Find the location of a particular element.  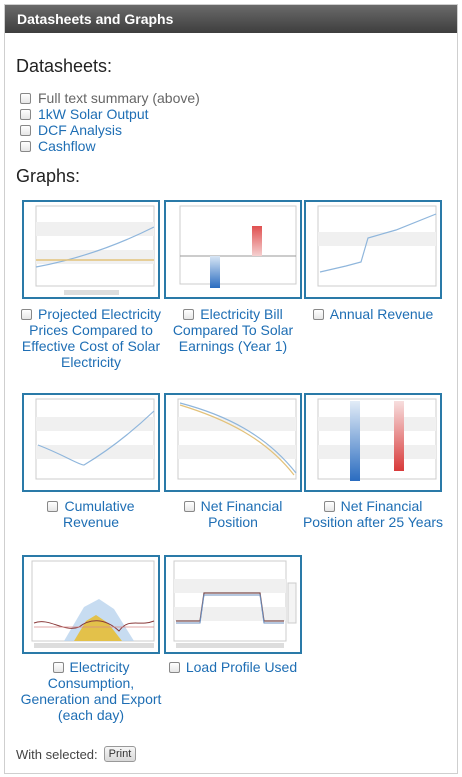

graph-thumb-load-profile is located at coordinates (233, 604).